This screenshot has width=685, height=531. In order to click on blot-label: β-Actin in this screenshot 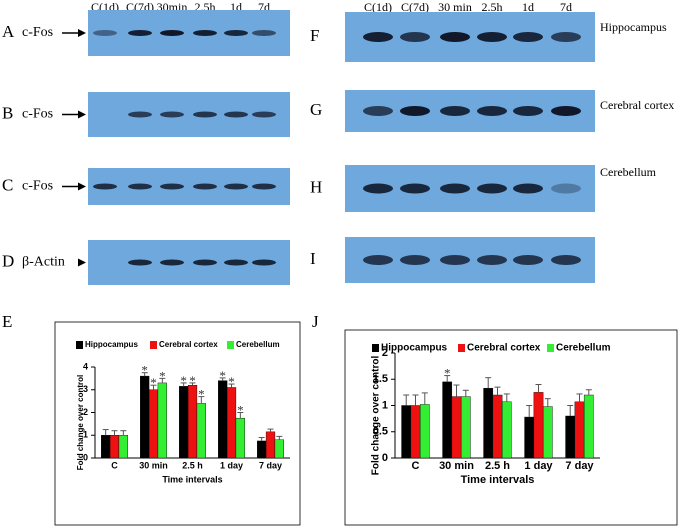, I will do `click(43, 262)`.